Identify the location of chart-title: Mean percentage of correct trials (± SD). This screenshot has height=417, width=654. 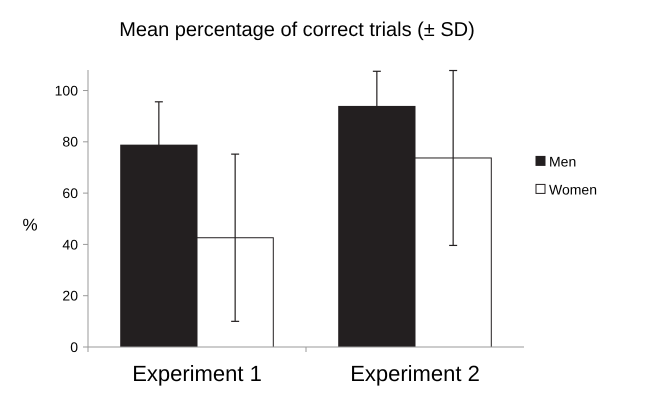
(297, 30).